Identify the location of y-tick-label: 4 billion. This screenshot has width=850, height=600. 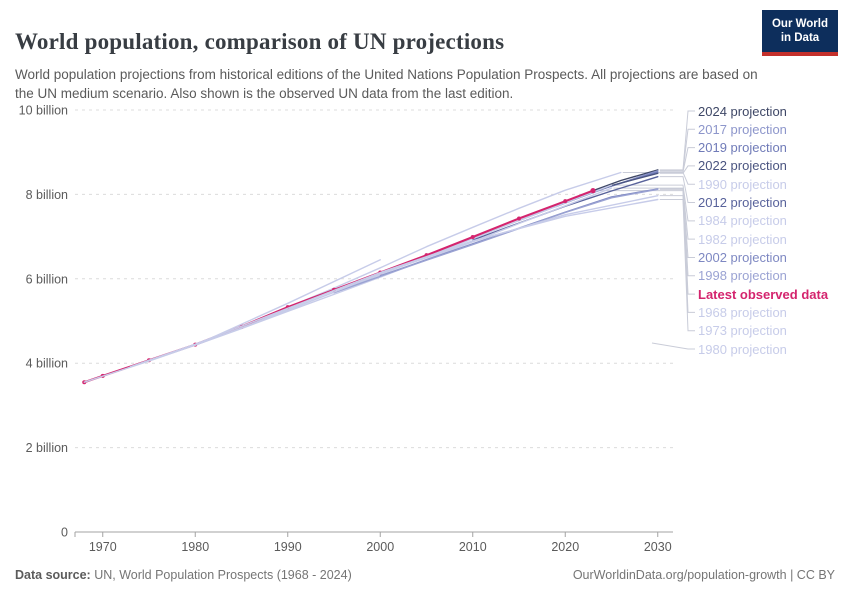
(47, 364).